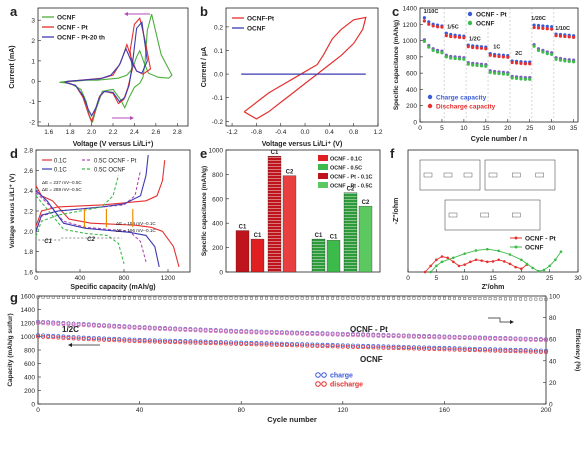 The image size is (587, 451). I want to click on bar-label: C1, so click(258, 236).